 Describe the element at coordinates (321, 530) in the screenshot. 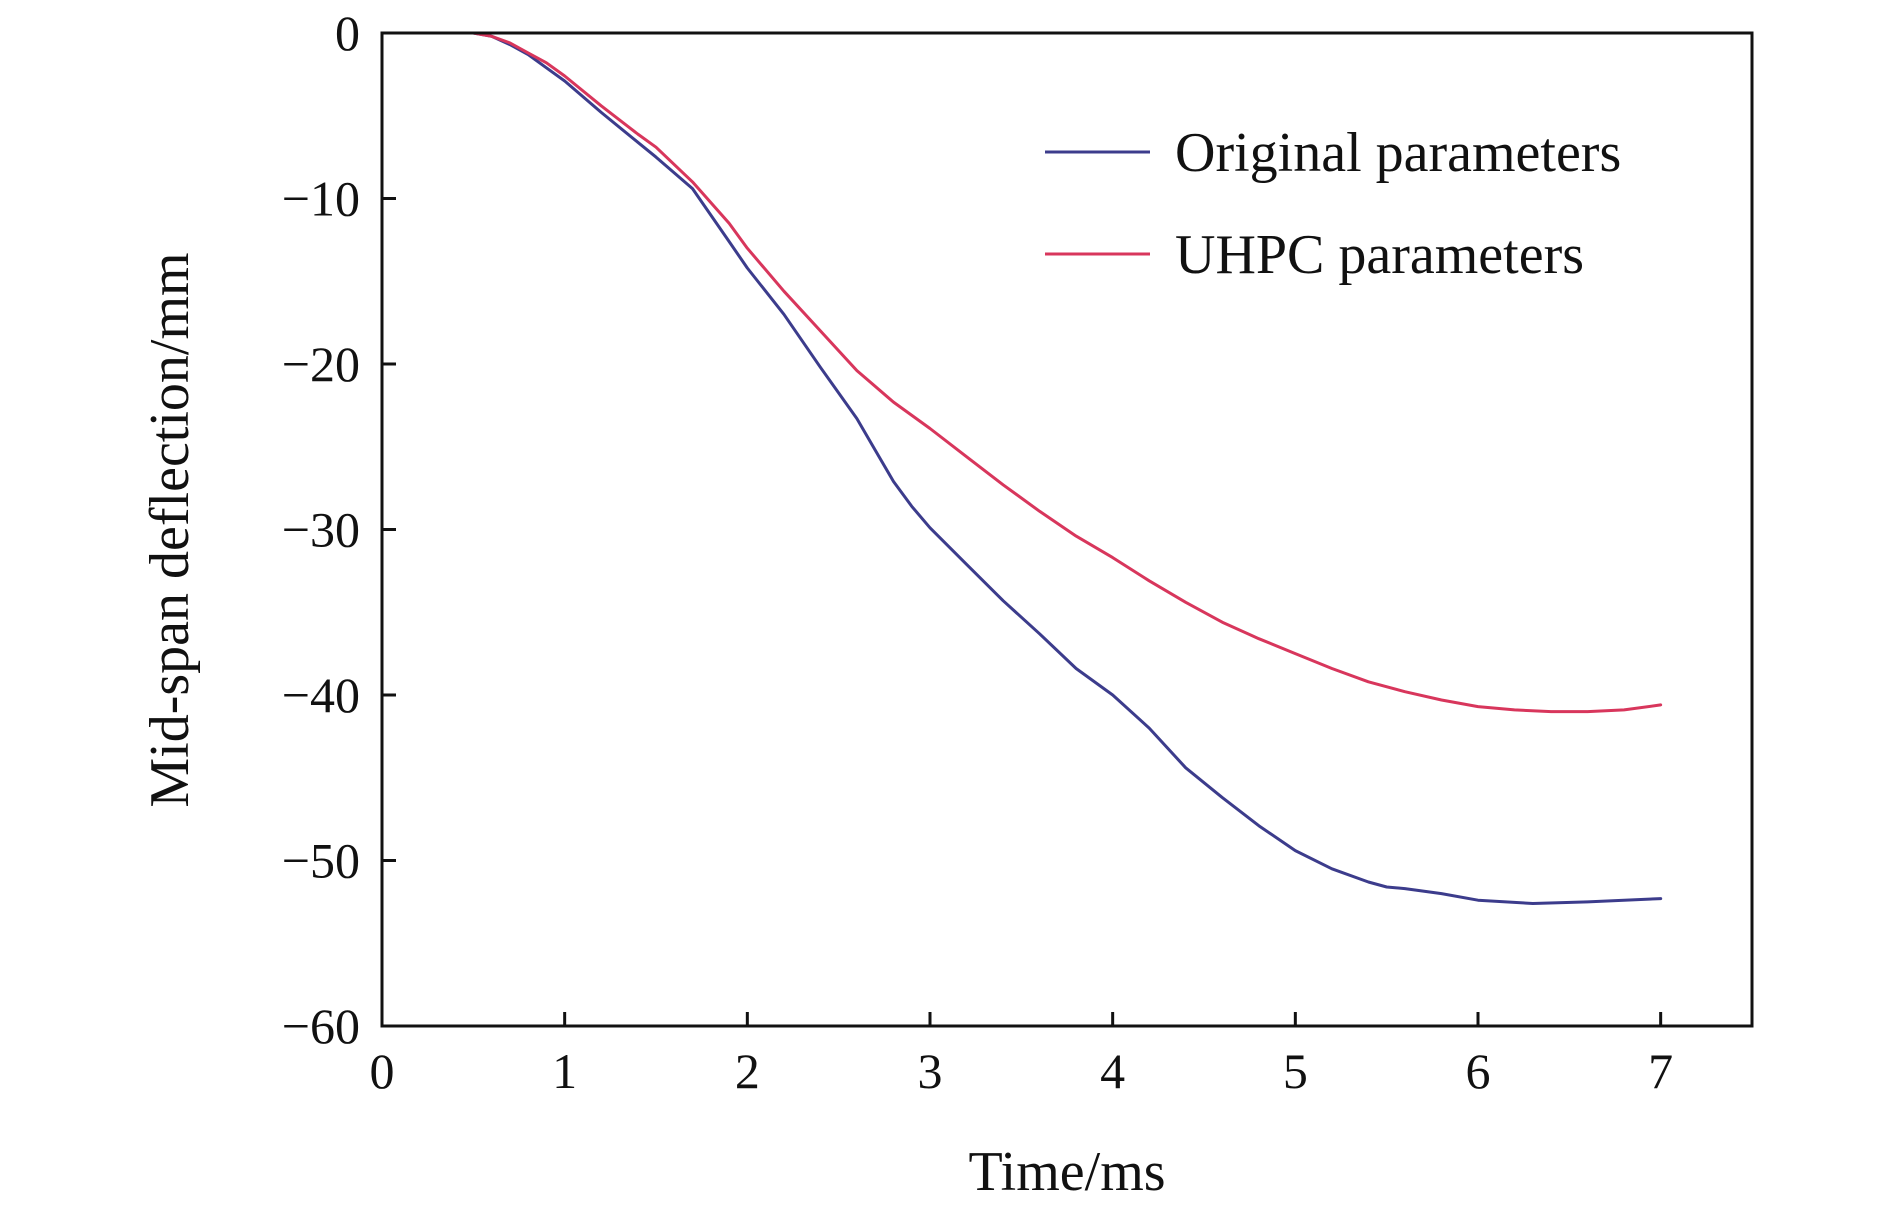

I see `y-tick-label: −30` at that location.